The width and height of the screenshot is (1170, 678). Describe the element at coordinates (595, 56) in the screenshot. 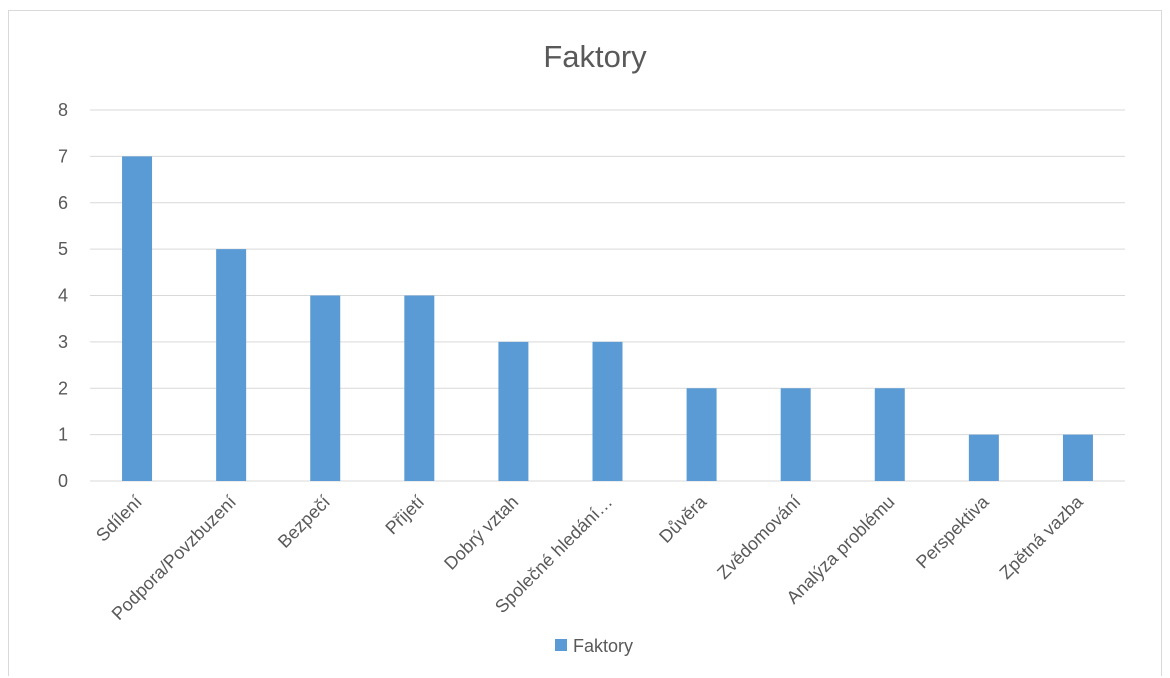

I see `chart-title: Faktory` at that location.